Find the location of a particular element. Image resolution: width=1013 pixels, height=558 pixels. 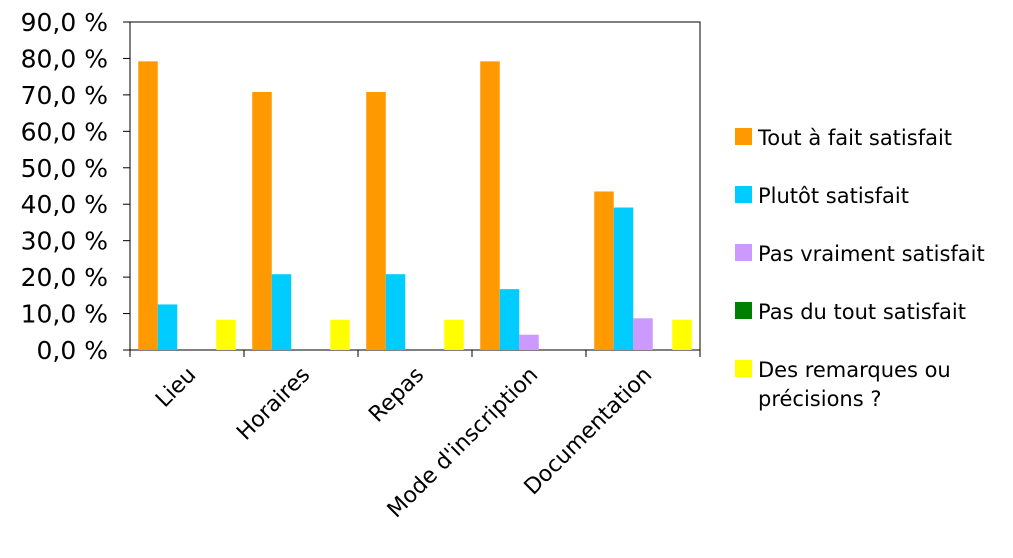

legend-label: Pas du tout satisfait is located at coordinates (862, 312).